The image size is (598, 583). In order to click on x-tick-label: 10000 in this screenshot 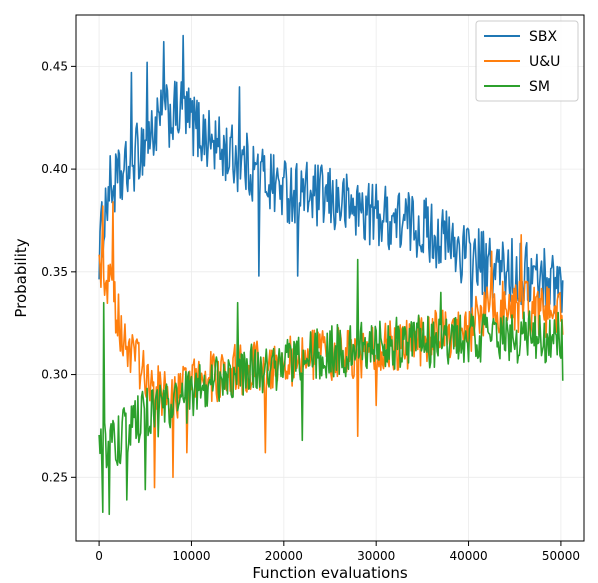, I will do `click(191, 556)`.